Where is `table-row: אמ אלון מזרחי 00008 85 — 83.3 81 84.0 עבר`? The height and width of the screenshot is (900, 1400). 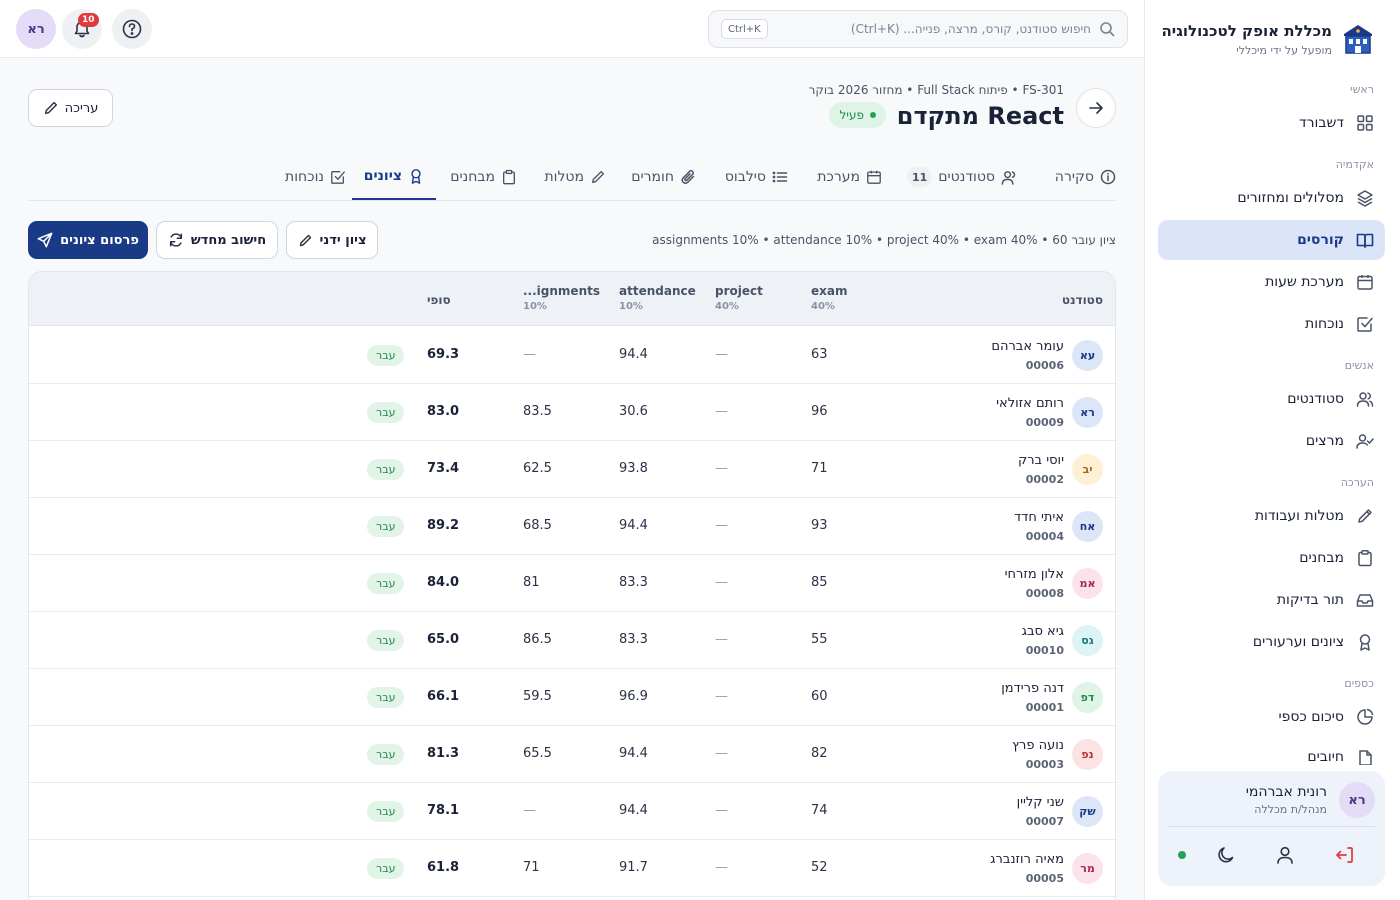 table-row: אמ אלון מזרחי 00008 85 — 83.3 81 84.0 עבר is located at coordinates (572, 583).